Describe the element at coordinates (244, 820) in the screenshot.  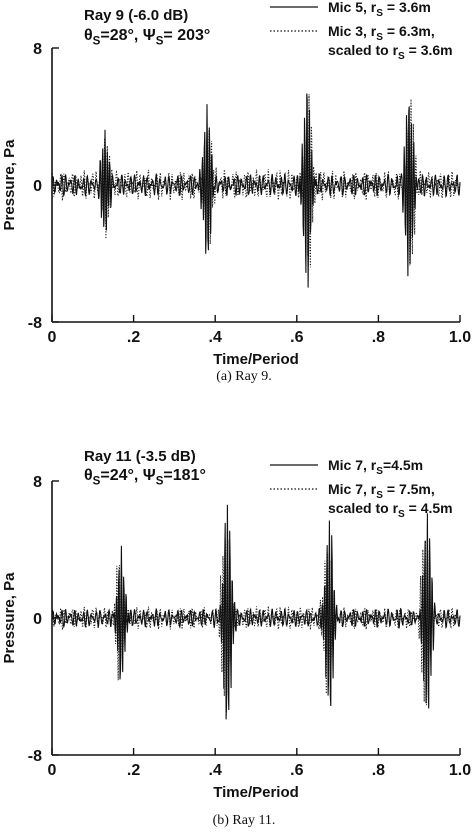
I see `figure-caption: (b) Ray 11.` at that location.